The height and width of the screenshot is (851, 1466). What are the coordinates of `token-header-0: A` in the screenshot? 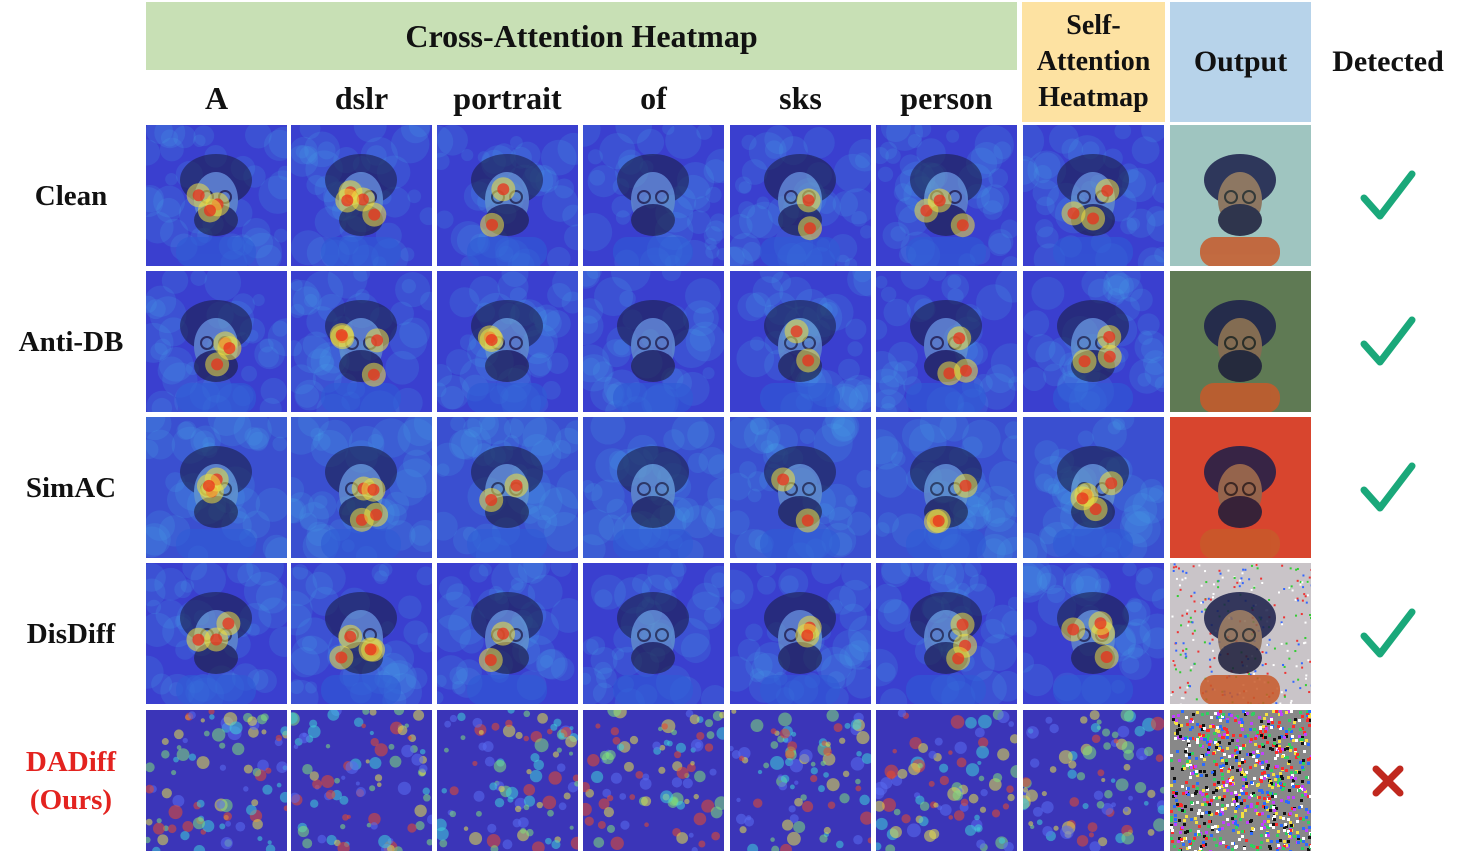 It's located at (216, 97).